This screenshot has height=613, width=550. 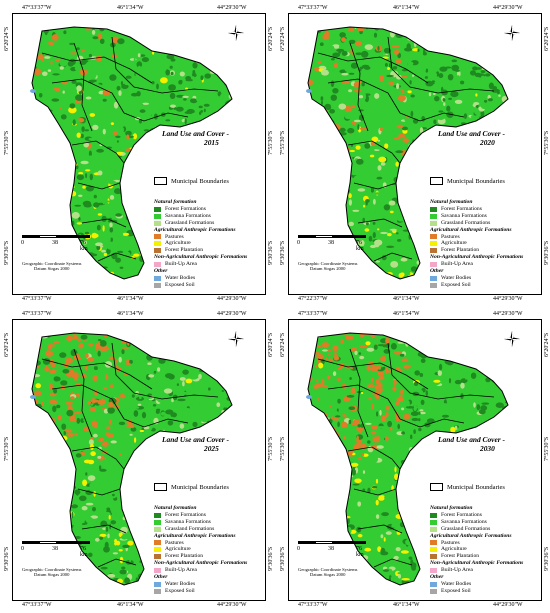 I want to click on forest-swatch, so click(x=433, y=209).